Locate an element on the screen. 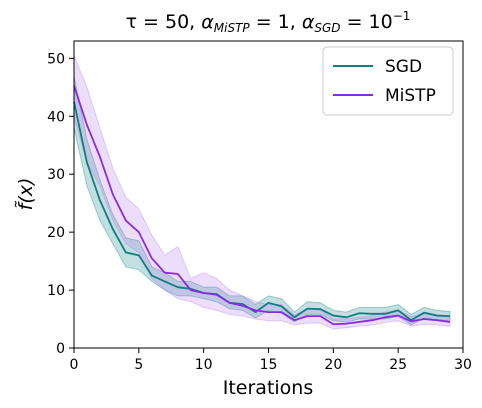 The height and width of the screenshot is (408, 482). chart-title: τ = 50, αMiSTP = 1, αSGD = 10−1 is located at coordinates (268, 22).